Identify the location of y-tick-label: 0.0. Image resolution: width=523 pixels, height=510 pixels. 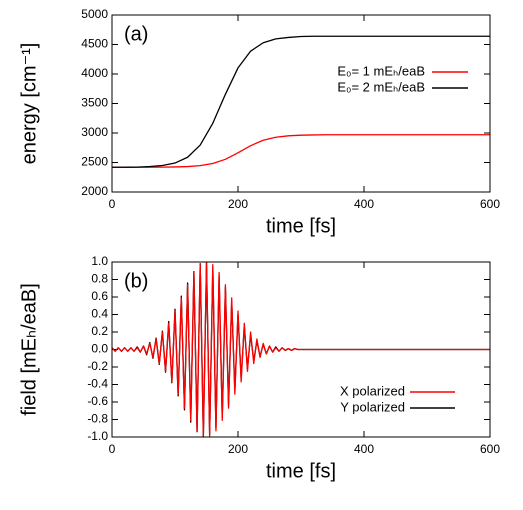
(99, 349).